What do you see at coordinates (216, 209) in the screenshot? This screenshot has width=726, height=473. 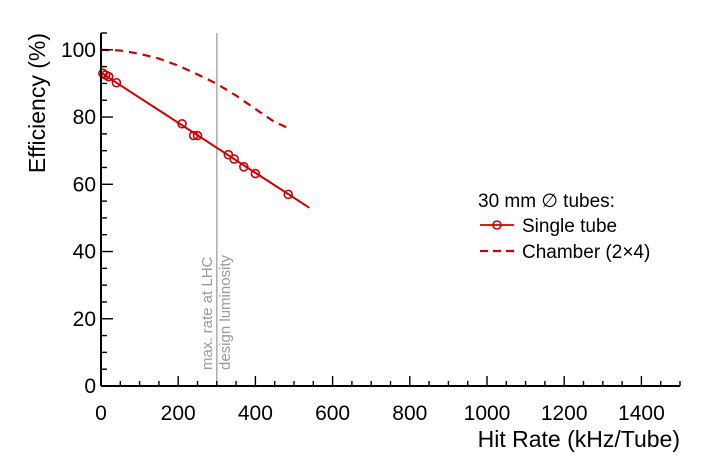 I see `annotation-layer: max. rate at LHC design luminosity` at bounding box center [216, 209].